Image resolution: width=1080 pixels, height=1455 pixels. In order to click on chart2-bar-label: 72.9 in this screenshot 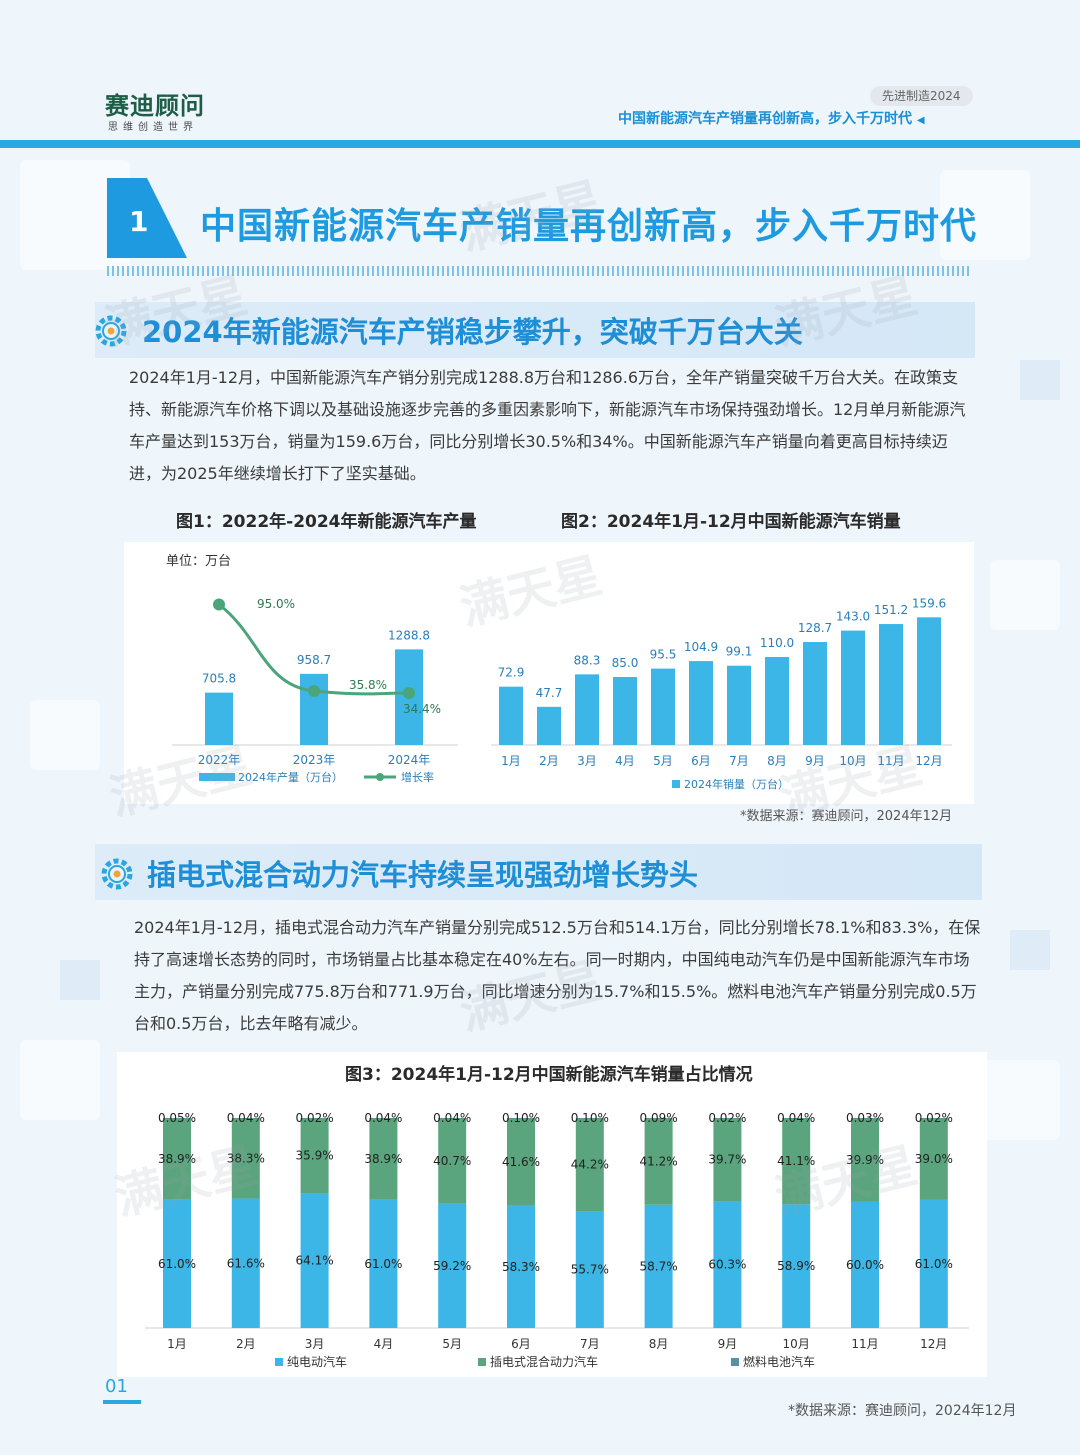, I will do `click(511, 673)`.